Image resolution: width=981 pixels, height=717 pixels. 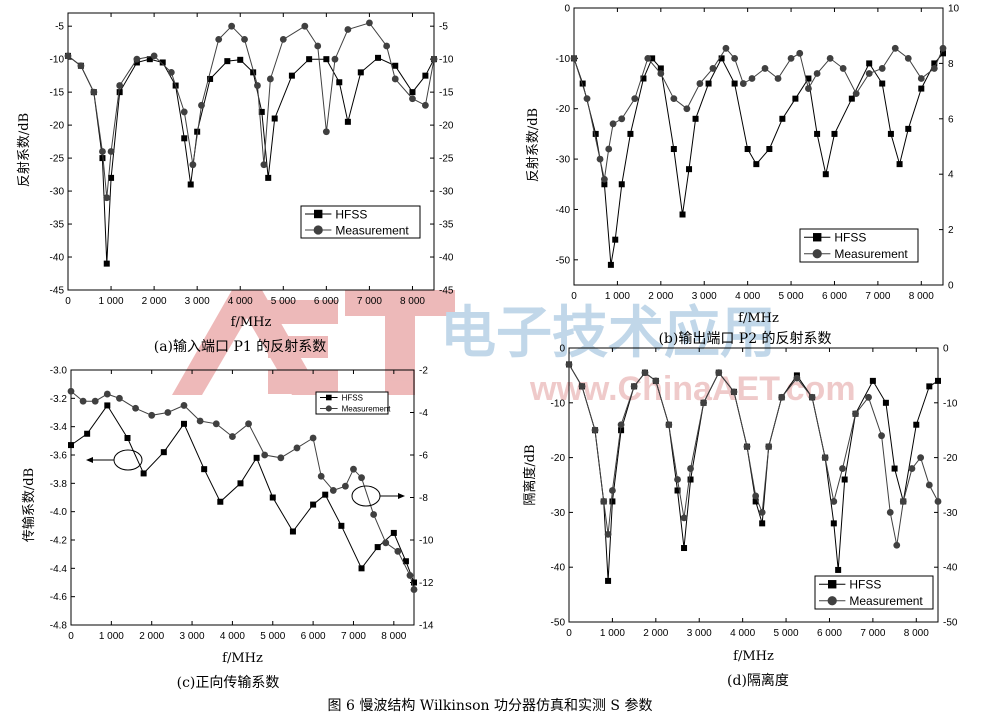 I want to click on legend-marker-hfss, so click(x=817, y=237).